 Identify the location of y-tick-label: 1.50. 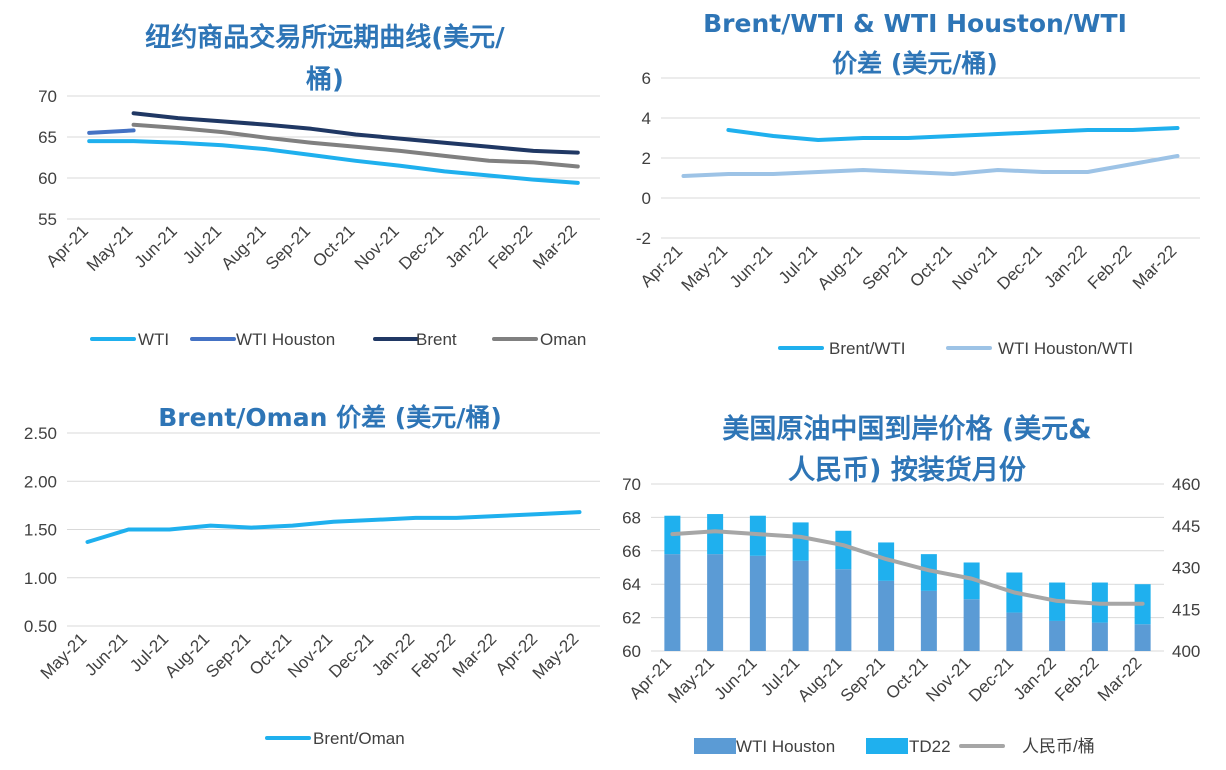
(40, 530).